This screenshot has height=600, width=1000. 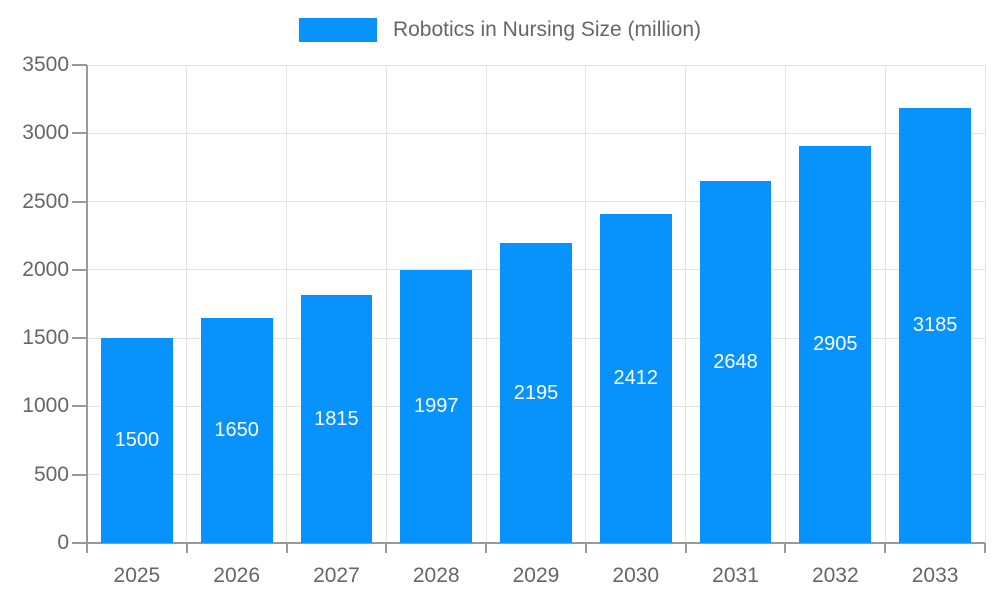 I want to click on bar: 2648, so click(x=735, y=362).